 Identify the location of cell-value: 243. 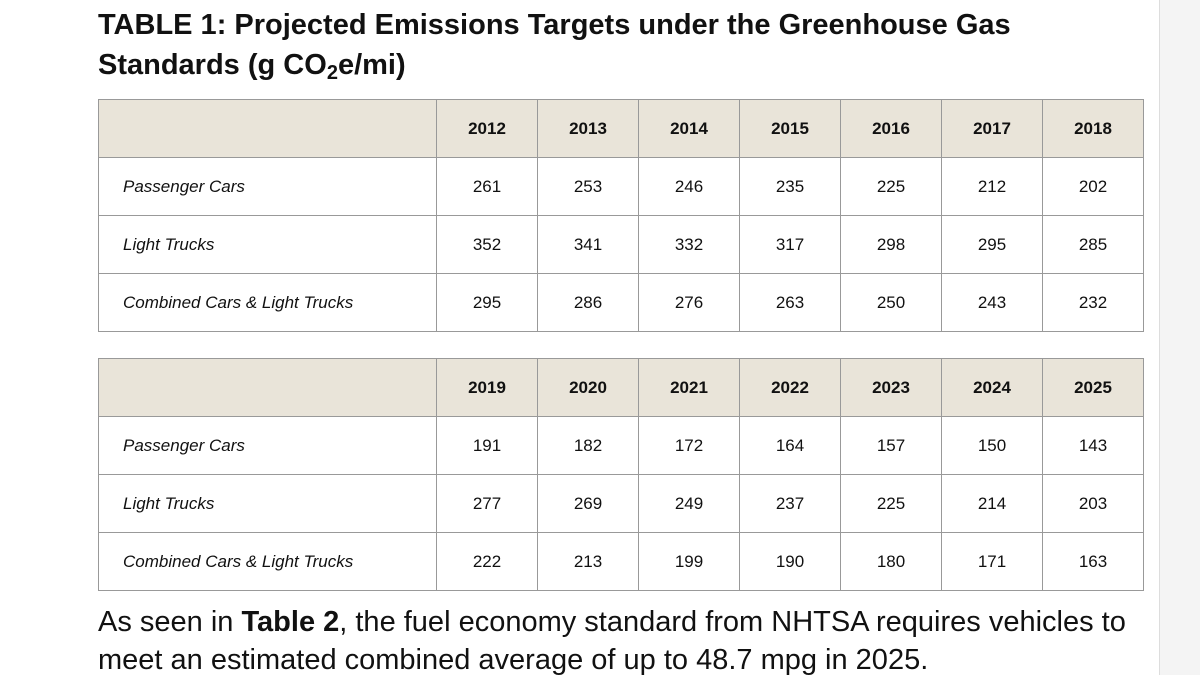
(992, 302).